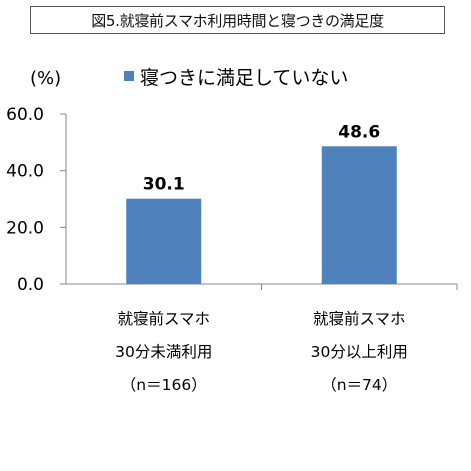 This screenshot has width=471, height=471. What do you see at coordinates (30, 285) in the screenshot?
I see `y-tick-label: 0.0` at bounding box center [30, 285].